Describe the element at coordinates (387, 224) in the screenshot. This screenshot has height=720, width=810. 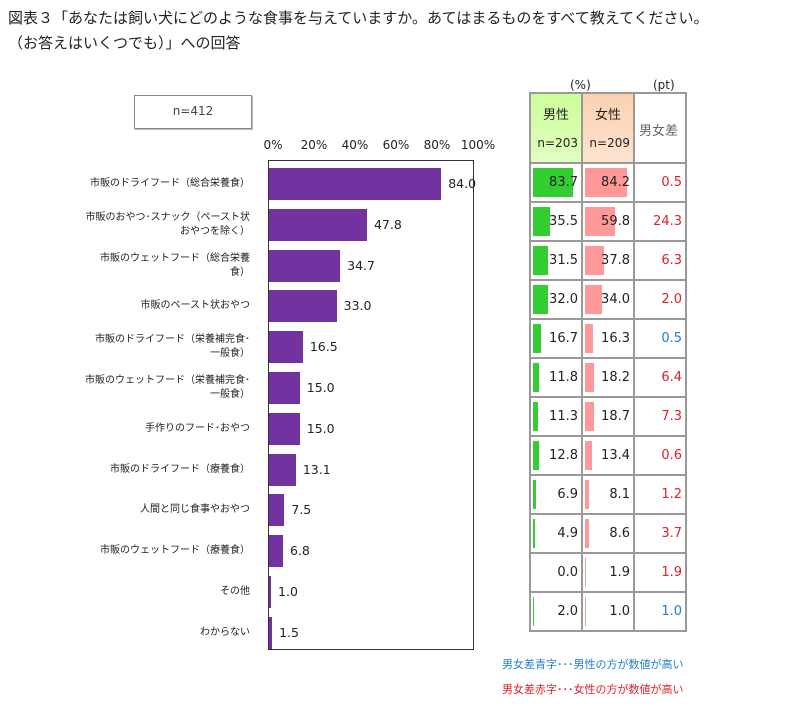
I see `data-label: 47.8` at that location.